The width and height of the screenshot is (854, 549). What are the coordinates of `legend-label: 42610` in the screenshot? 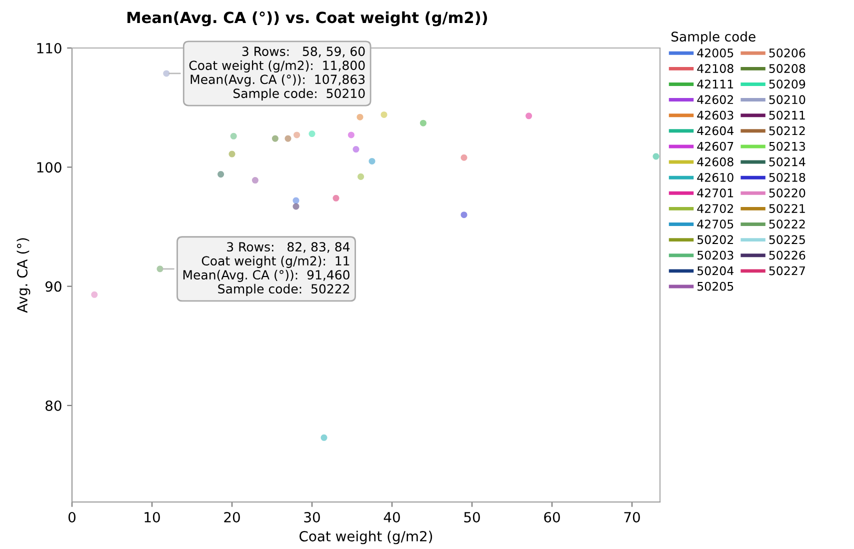 It's located at (715, 177).